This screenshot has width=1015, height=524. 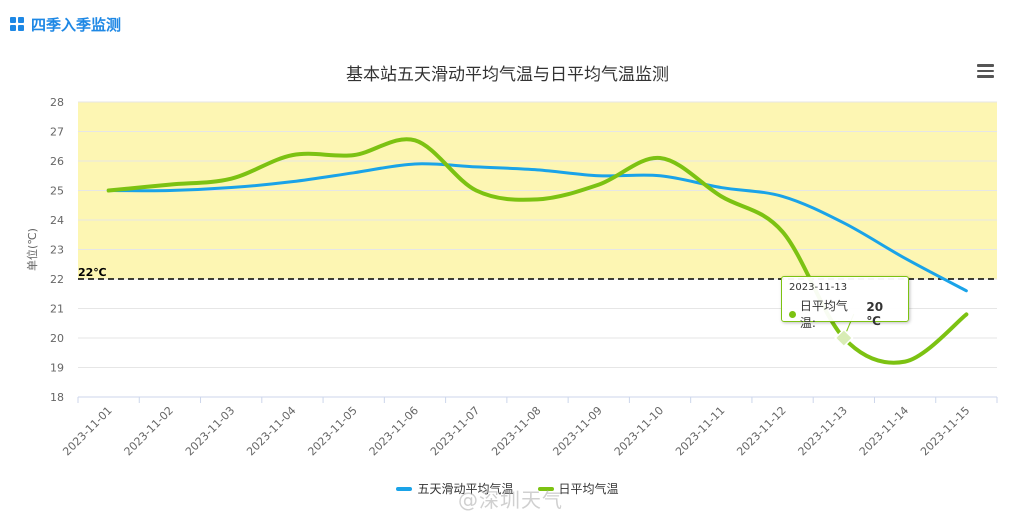 I want to click on chart-menu-button, so click(x=985, y=71).